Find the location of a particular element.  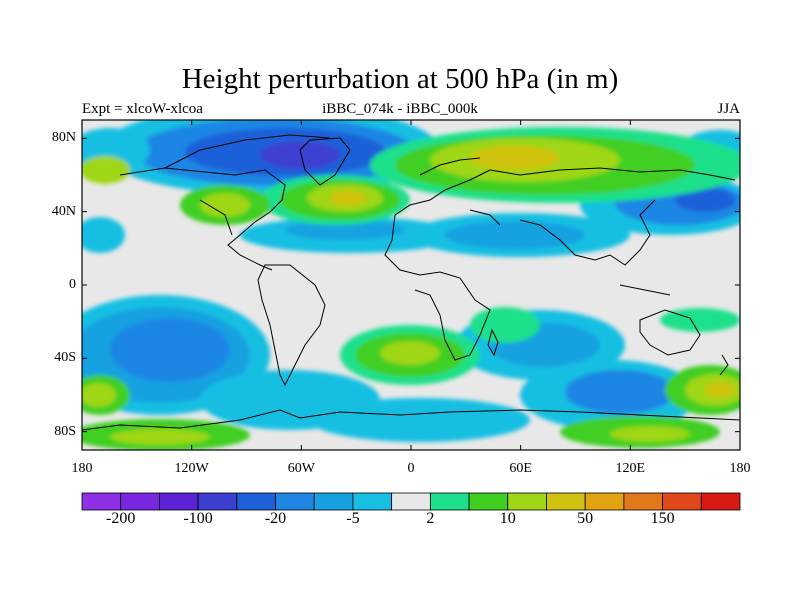

experiment-label: Expt = xlcoW-xlcoa is located at coordinates (142, 109).